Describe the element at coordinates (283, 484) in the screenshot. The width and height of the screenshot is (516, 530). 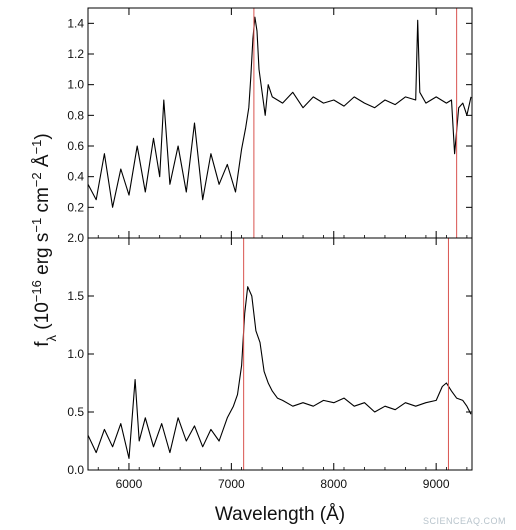
I see `x-tick-labels: 6000 7000 8000 9000` at that location.